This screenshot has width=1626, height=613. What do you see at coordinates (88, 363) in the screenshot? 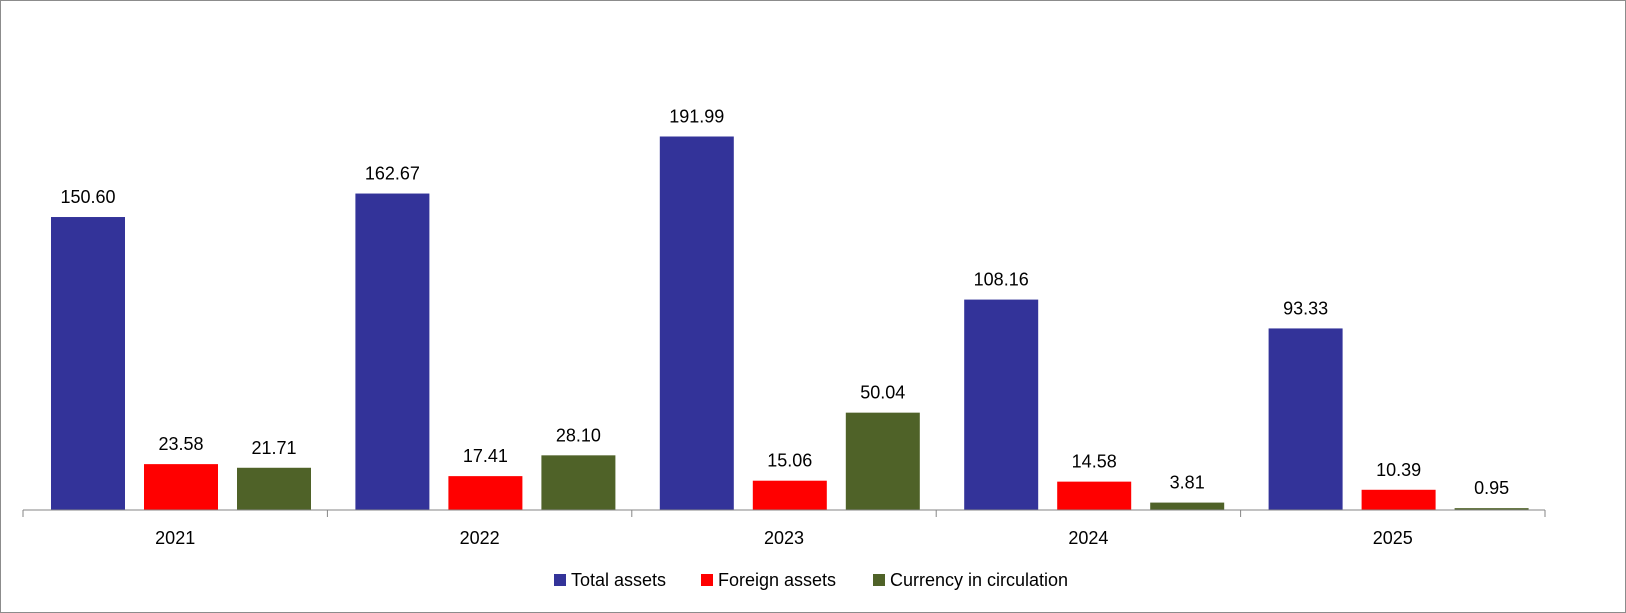
I see `bar-total-assets-2021` at bounding box center [88, 363].